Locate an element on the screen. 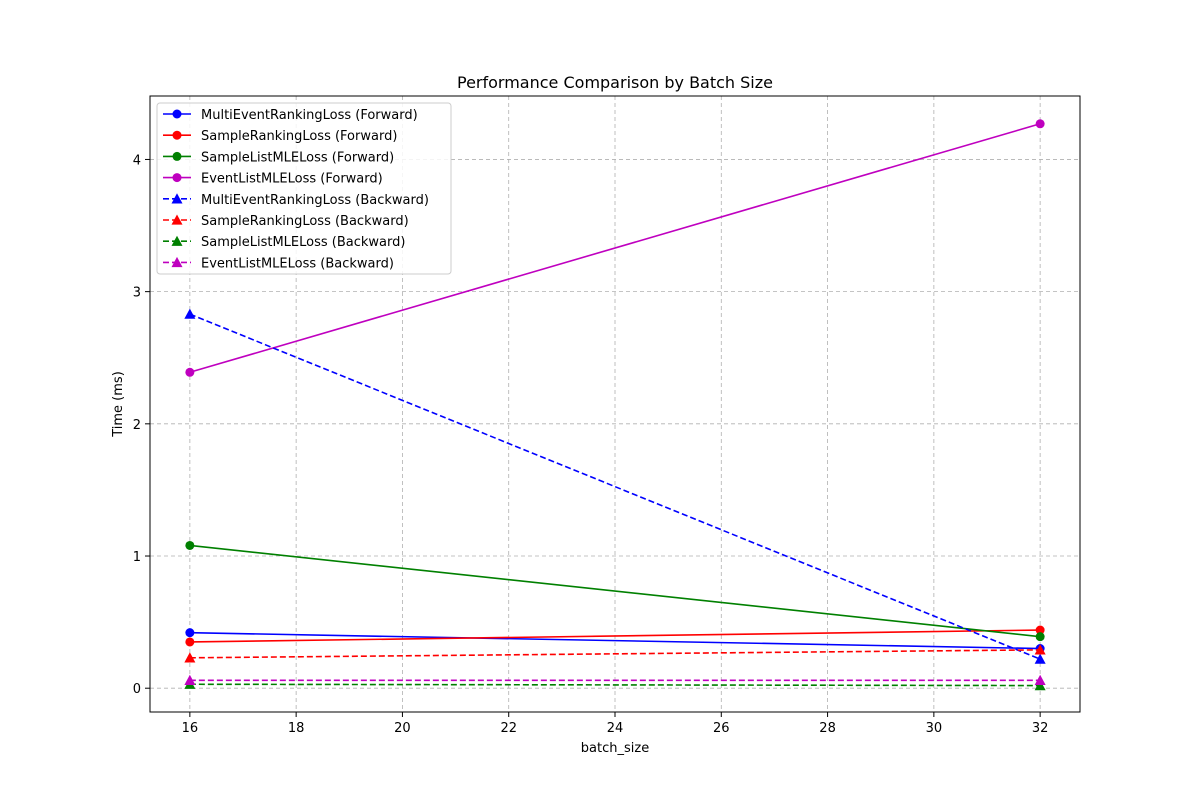  x-tick-label: 26 is located at coordinates (721, 728).